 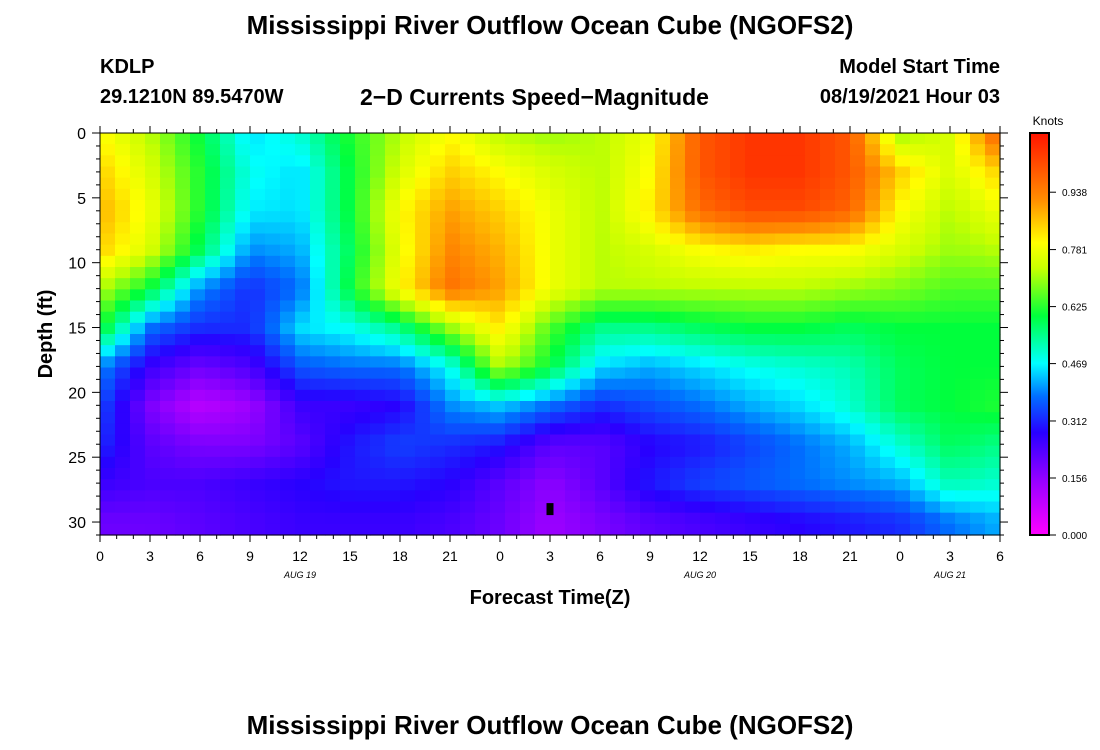 What do you see at coordinates (1074, 308) in the screenshot?
I see `colorbar-tick-label: 0.625` at bounding box center [1074, 308].